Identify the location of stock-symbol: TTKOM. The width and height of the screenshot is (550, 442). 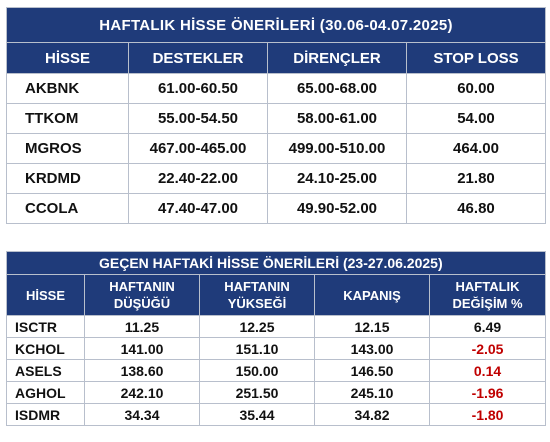
(67, 118).